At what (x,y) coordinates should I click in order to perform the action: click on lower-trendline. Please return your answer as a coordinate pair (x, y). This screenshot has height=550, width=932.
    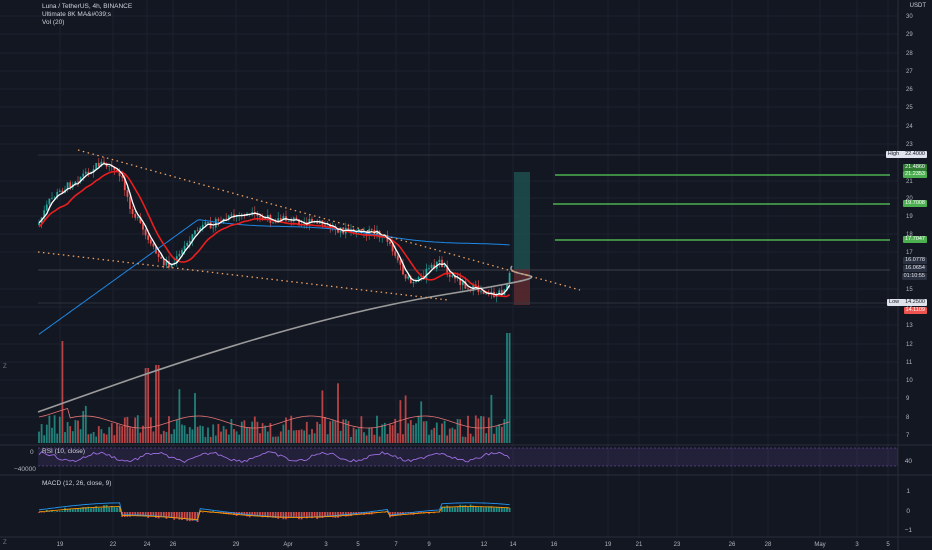
    Looking at the image, I should click on (243, 276).